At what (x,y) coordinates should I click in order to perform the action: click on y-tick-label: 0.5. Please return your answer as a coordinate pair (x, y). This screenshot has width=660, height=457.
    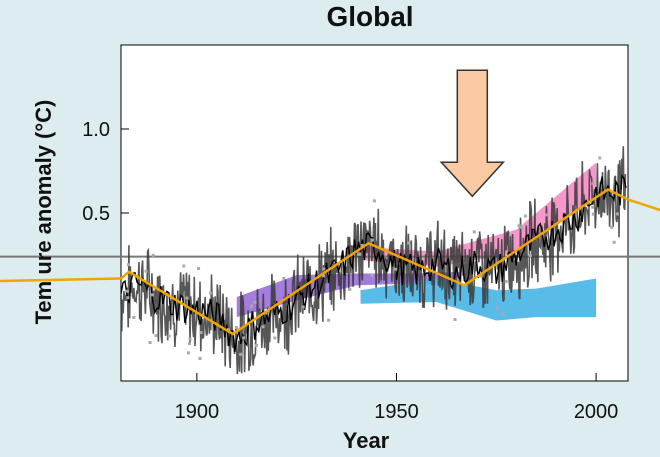
    Looking at the image, I should click on (96, 214).